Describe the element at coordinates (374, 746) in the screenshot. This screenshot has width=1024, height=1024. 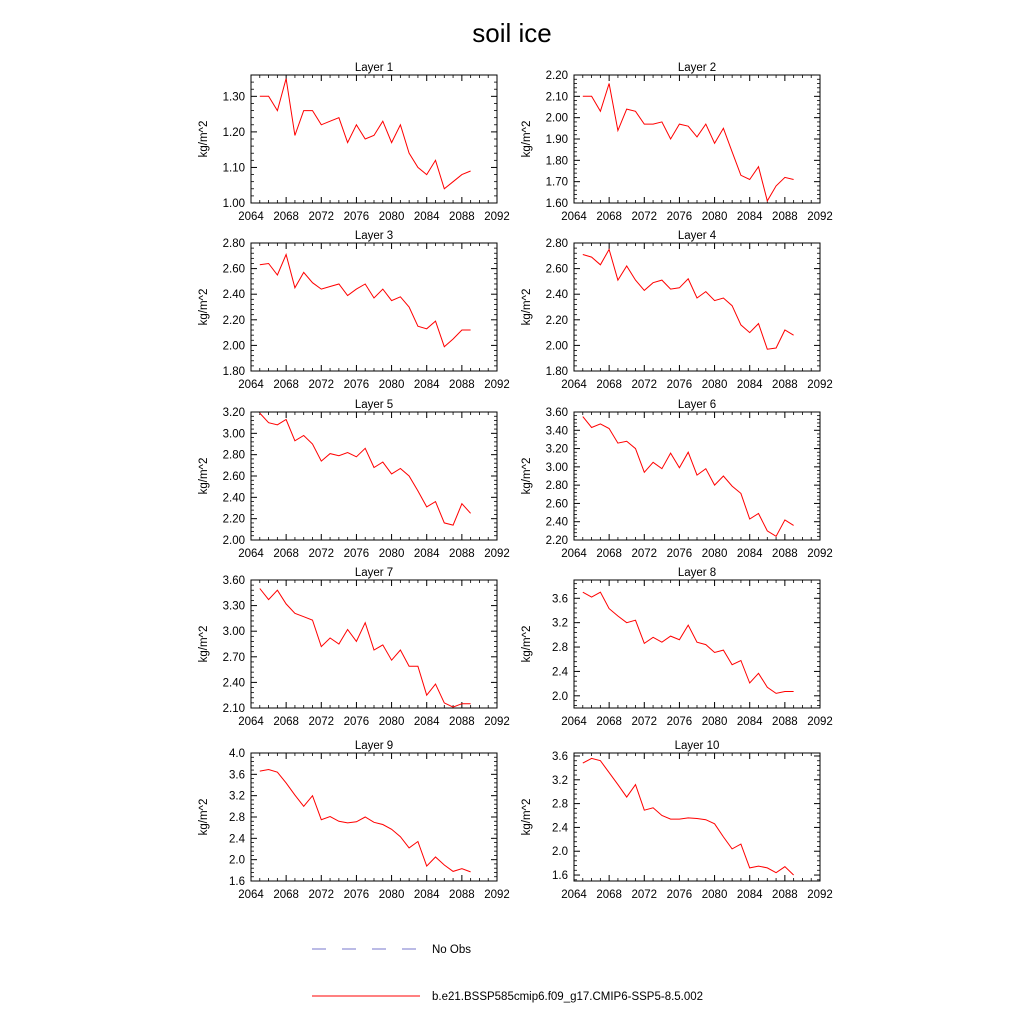
I see `panel-title: Layer 9` at that location.